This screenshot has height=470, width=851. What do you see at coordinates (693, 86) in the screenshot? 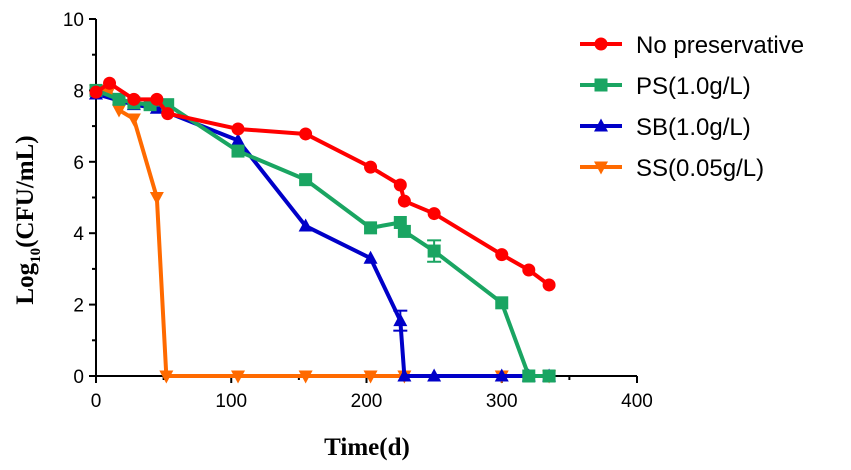
I see `legend-label: PS(1.0g/L)` at bounding box center [693, 86].